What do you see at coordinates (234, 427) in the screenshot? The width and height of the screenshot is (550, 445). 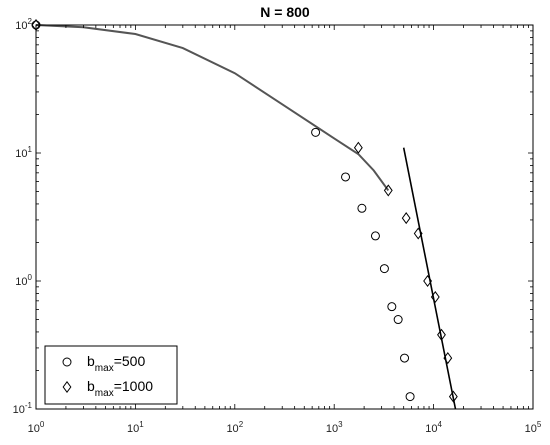 I see `x-tick-label: 10²` at bounding box center [234, 427].